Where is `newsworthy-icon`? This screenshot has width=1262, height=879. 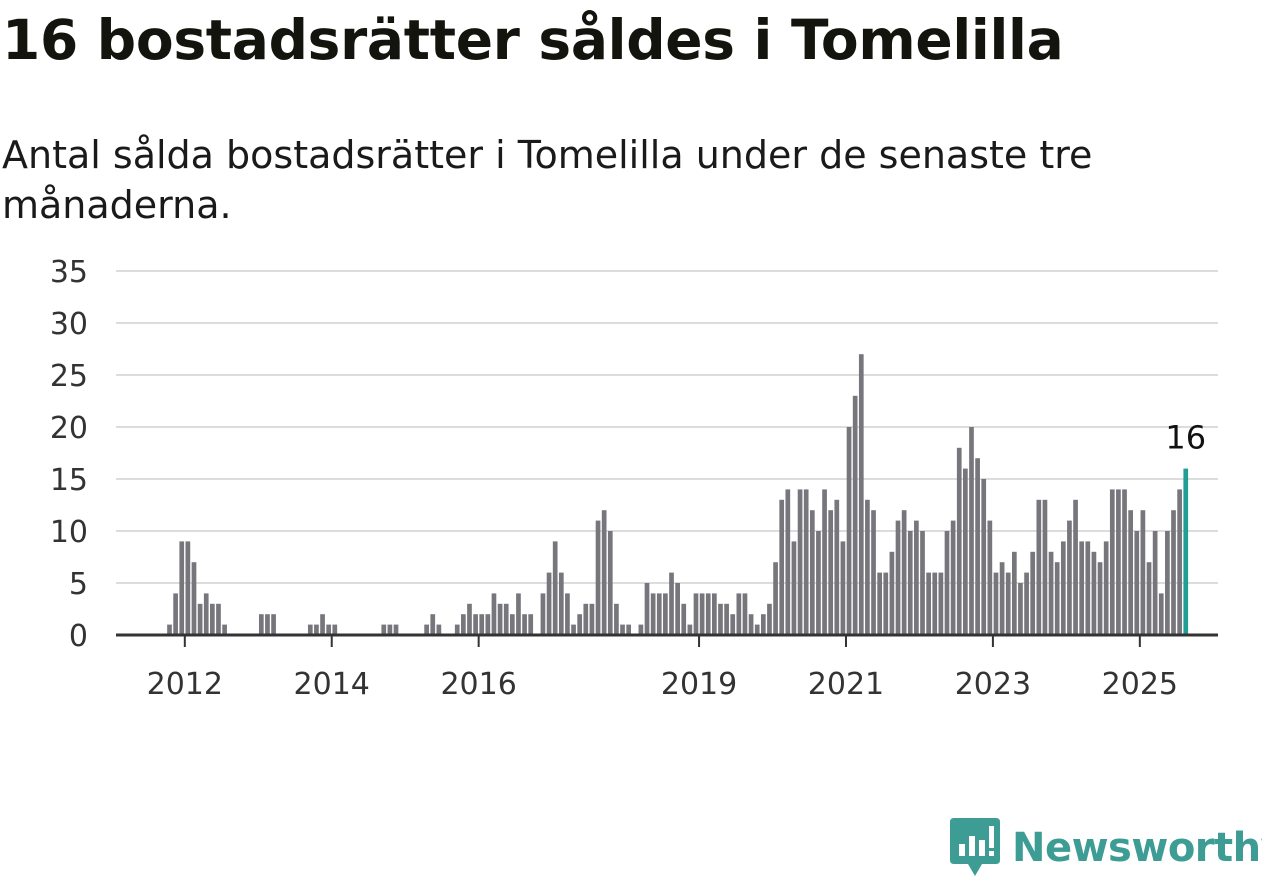 newsworthy-icon is located at coordinates (975, 847).